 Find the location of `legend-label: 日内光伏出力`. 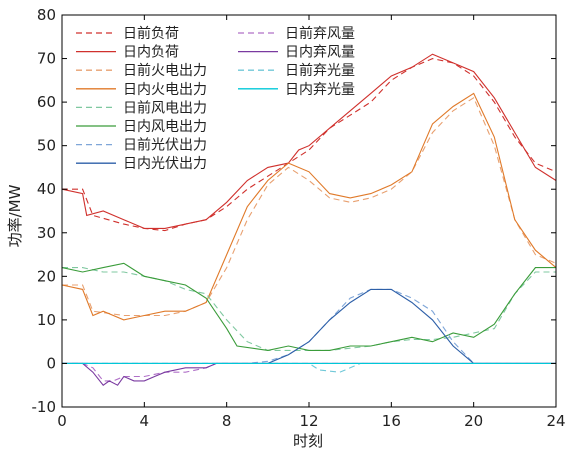

legend-label: 日内光伏出力 is located at coordinates (165, 164).